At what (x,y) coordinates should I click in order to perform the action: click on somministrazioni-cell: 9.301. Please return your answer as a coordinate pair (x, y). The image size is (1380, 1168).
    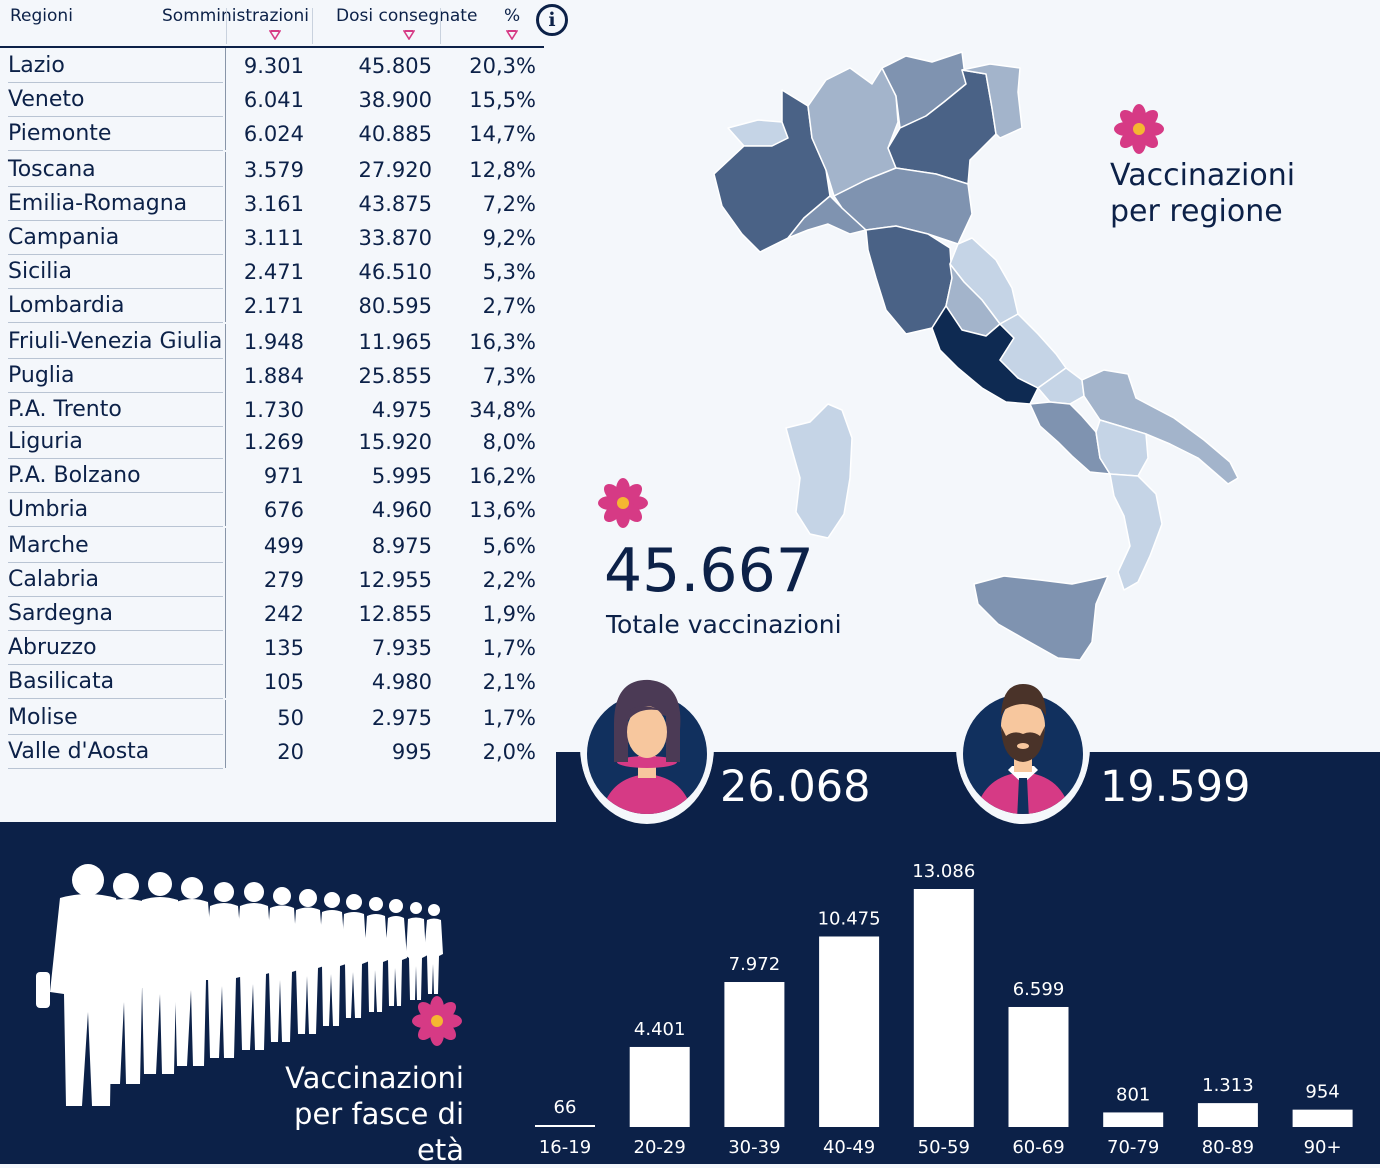
    Looking at the image, I should click on (273, 66).